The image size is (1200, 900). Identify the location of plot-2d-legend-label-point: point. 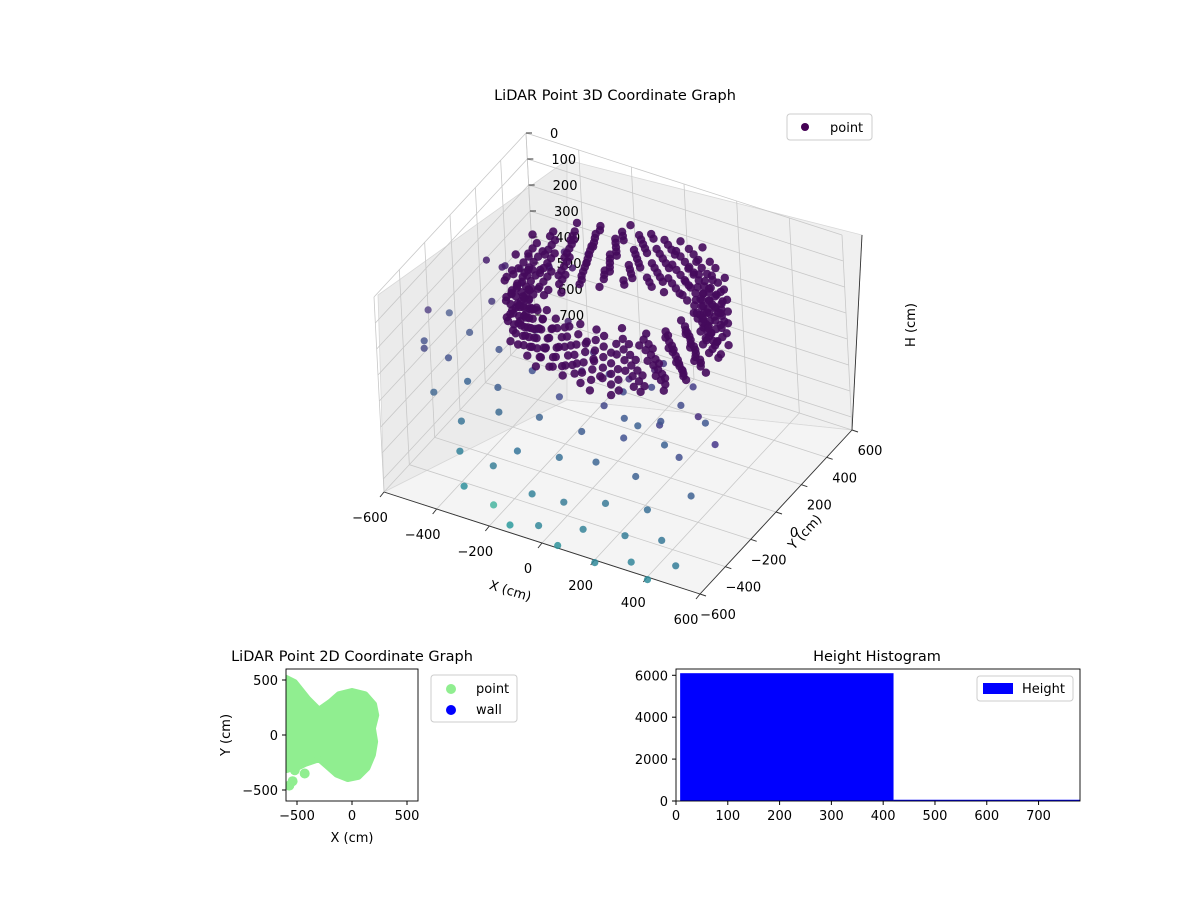
(492, 689).